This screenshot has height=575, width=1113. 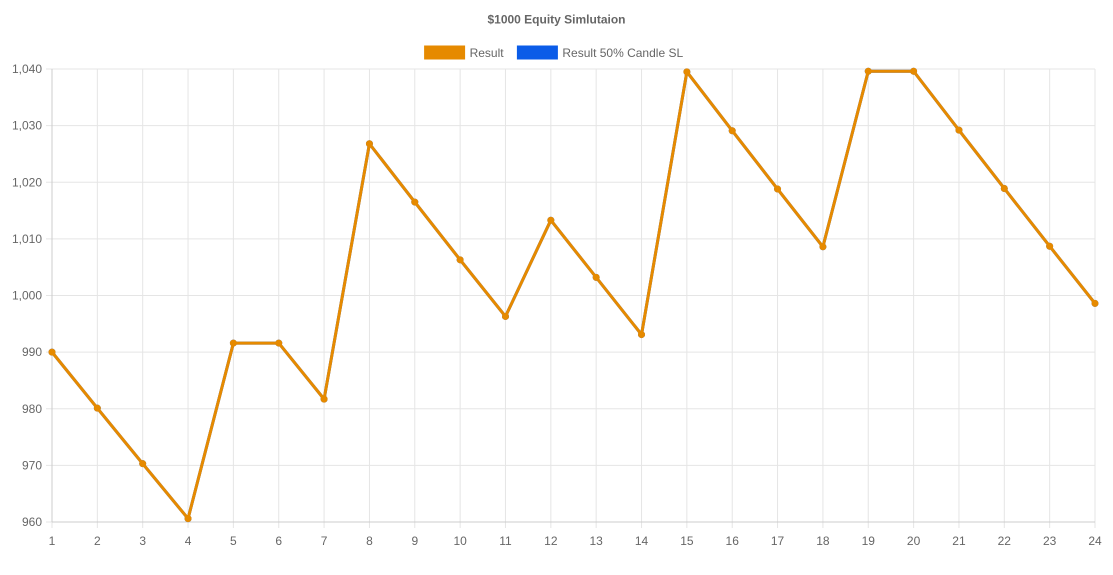 What do you see at coordinates (27, 296) in the screenshot?
I see `y-tick-label: 1,000` at bounding box center [27, 296].